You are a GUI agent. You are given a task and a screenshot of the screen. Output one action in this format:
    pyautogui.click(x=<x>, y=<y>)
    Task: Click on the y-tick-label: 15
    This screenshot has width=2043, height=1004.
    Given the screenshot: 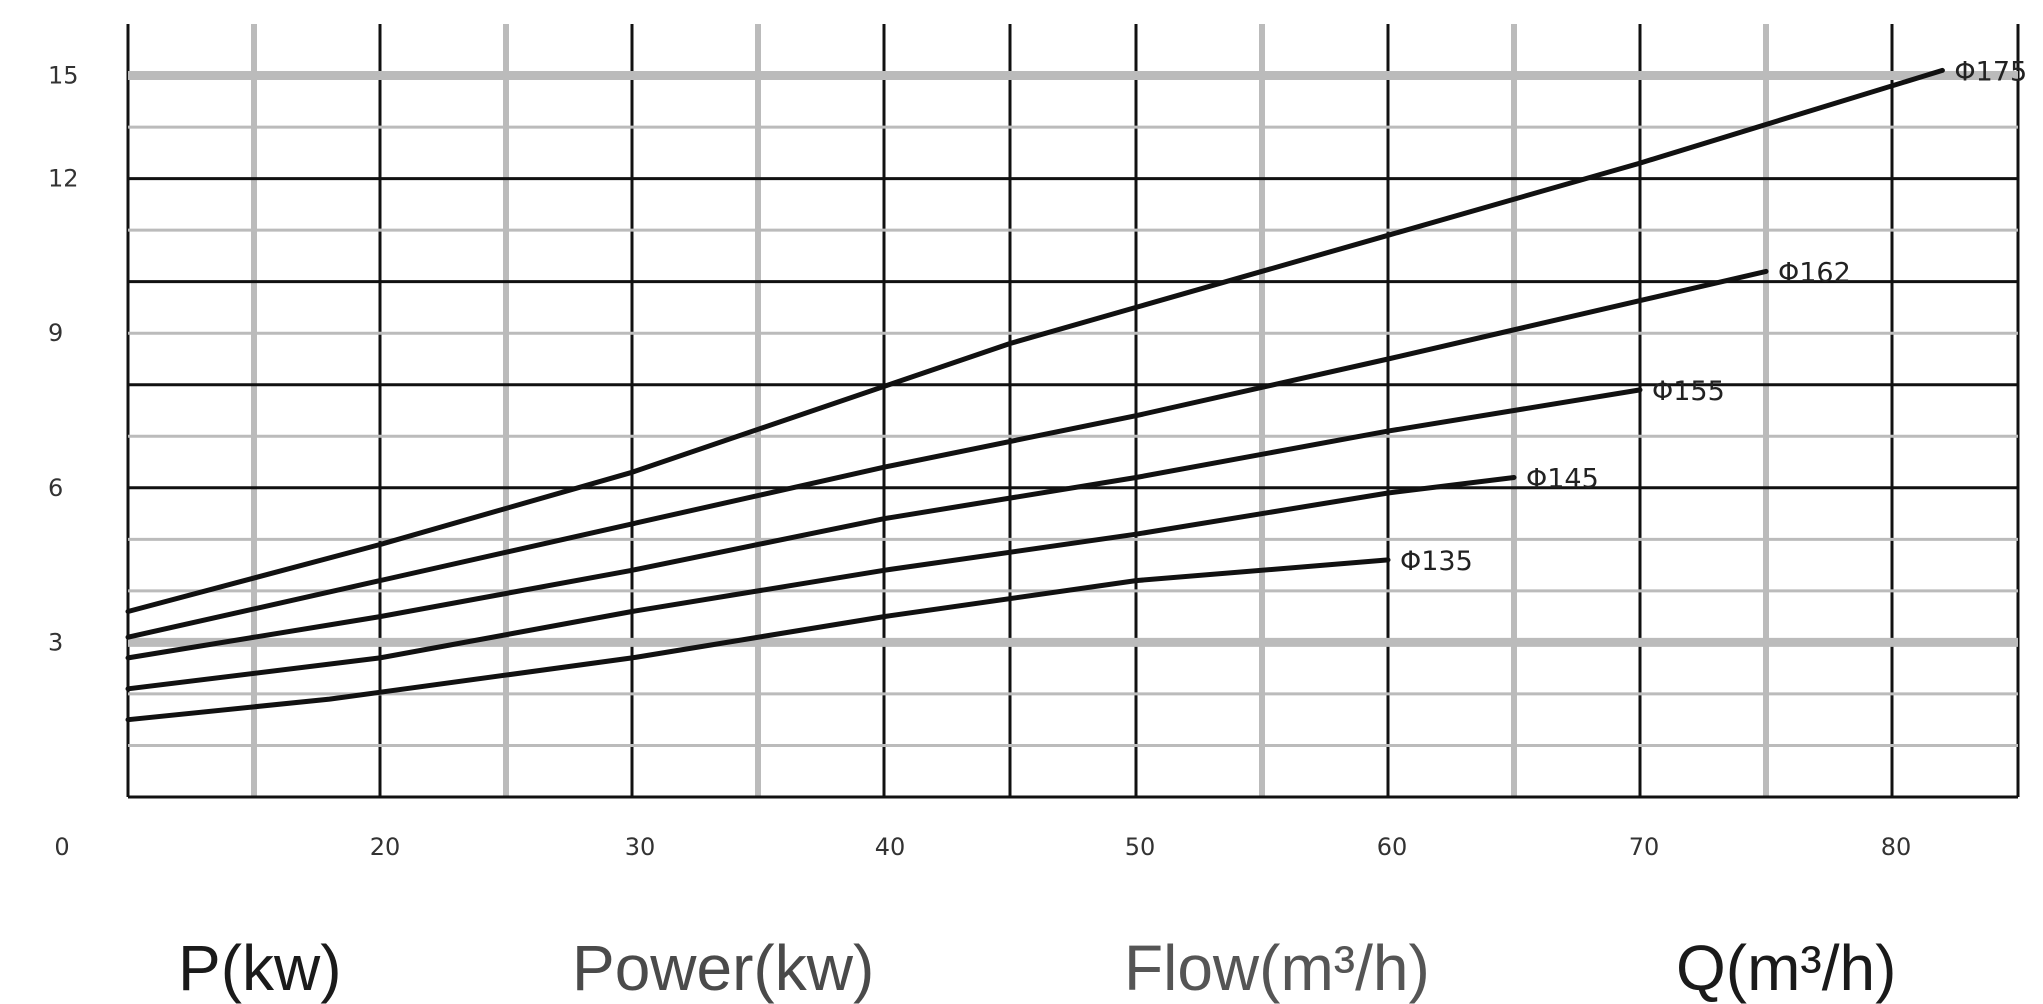 What is the action you would take?
    pyautogui.click(x=63, y=76)
    